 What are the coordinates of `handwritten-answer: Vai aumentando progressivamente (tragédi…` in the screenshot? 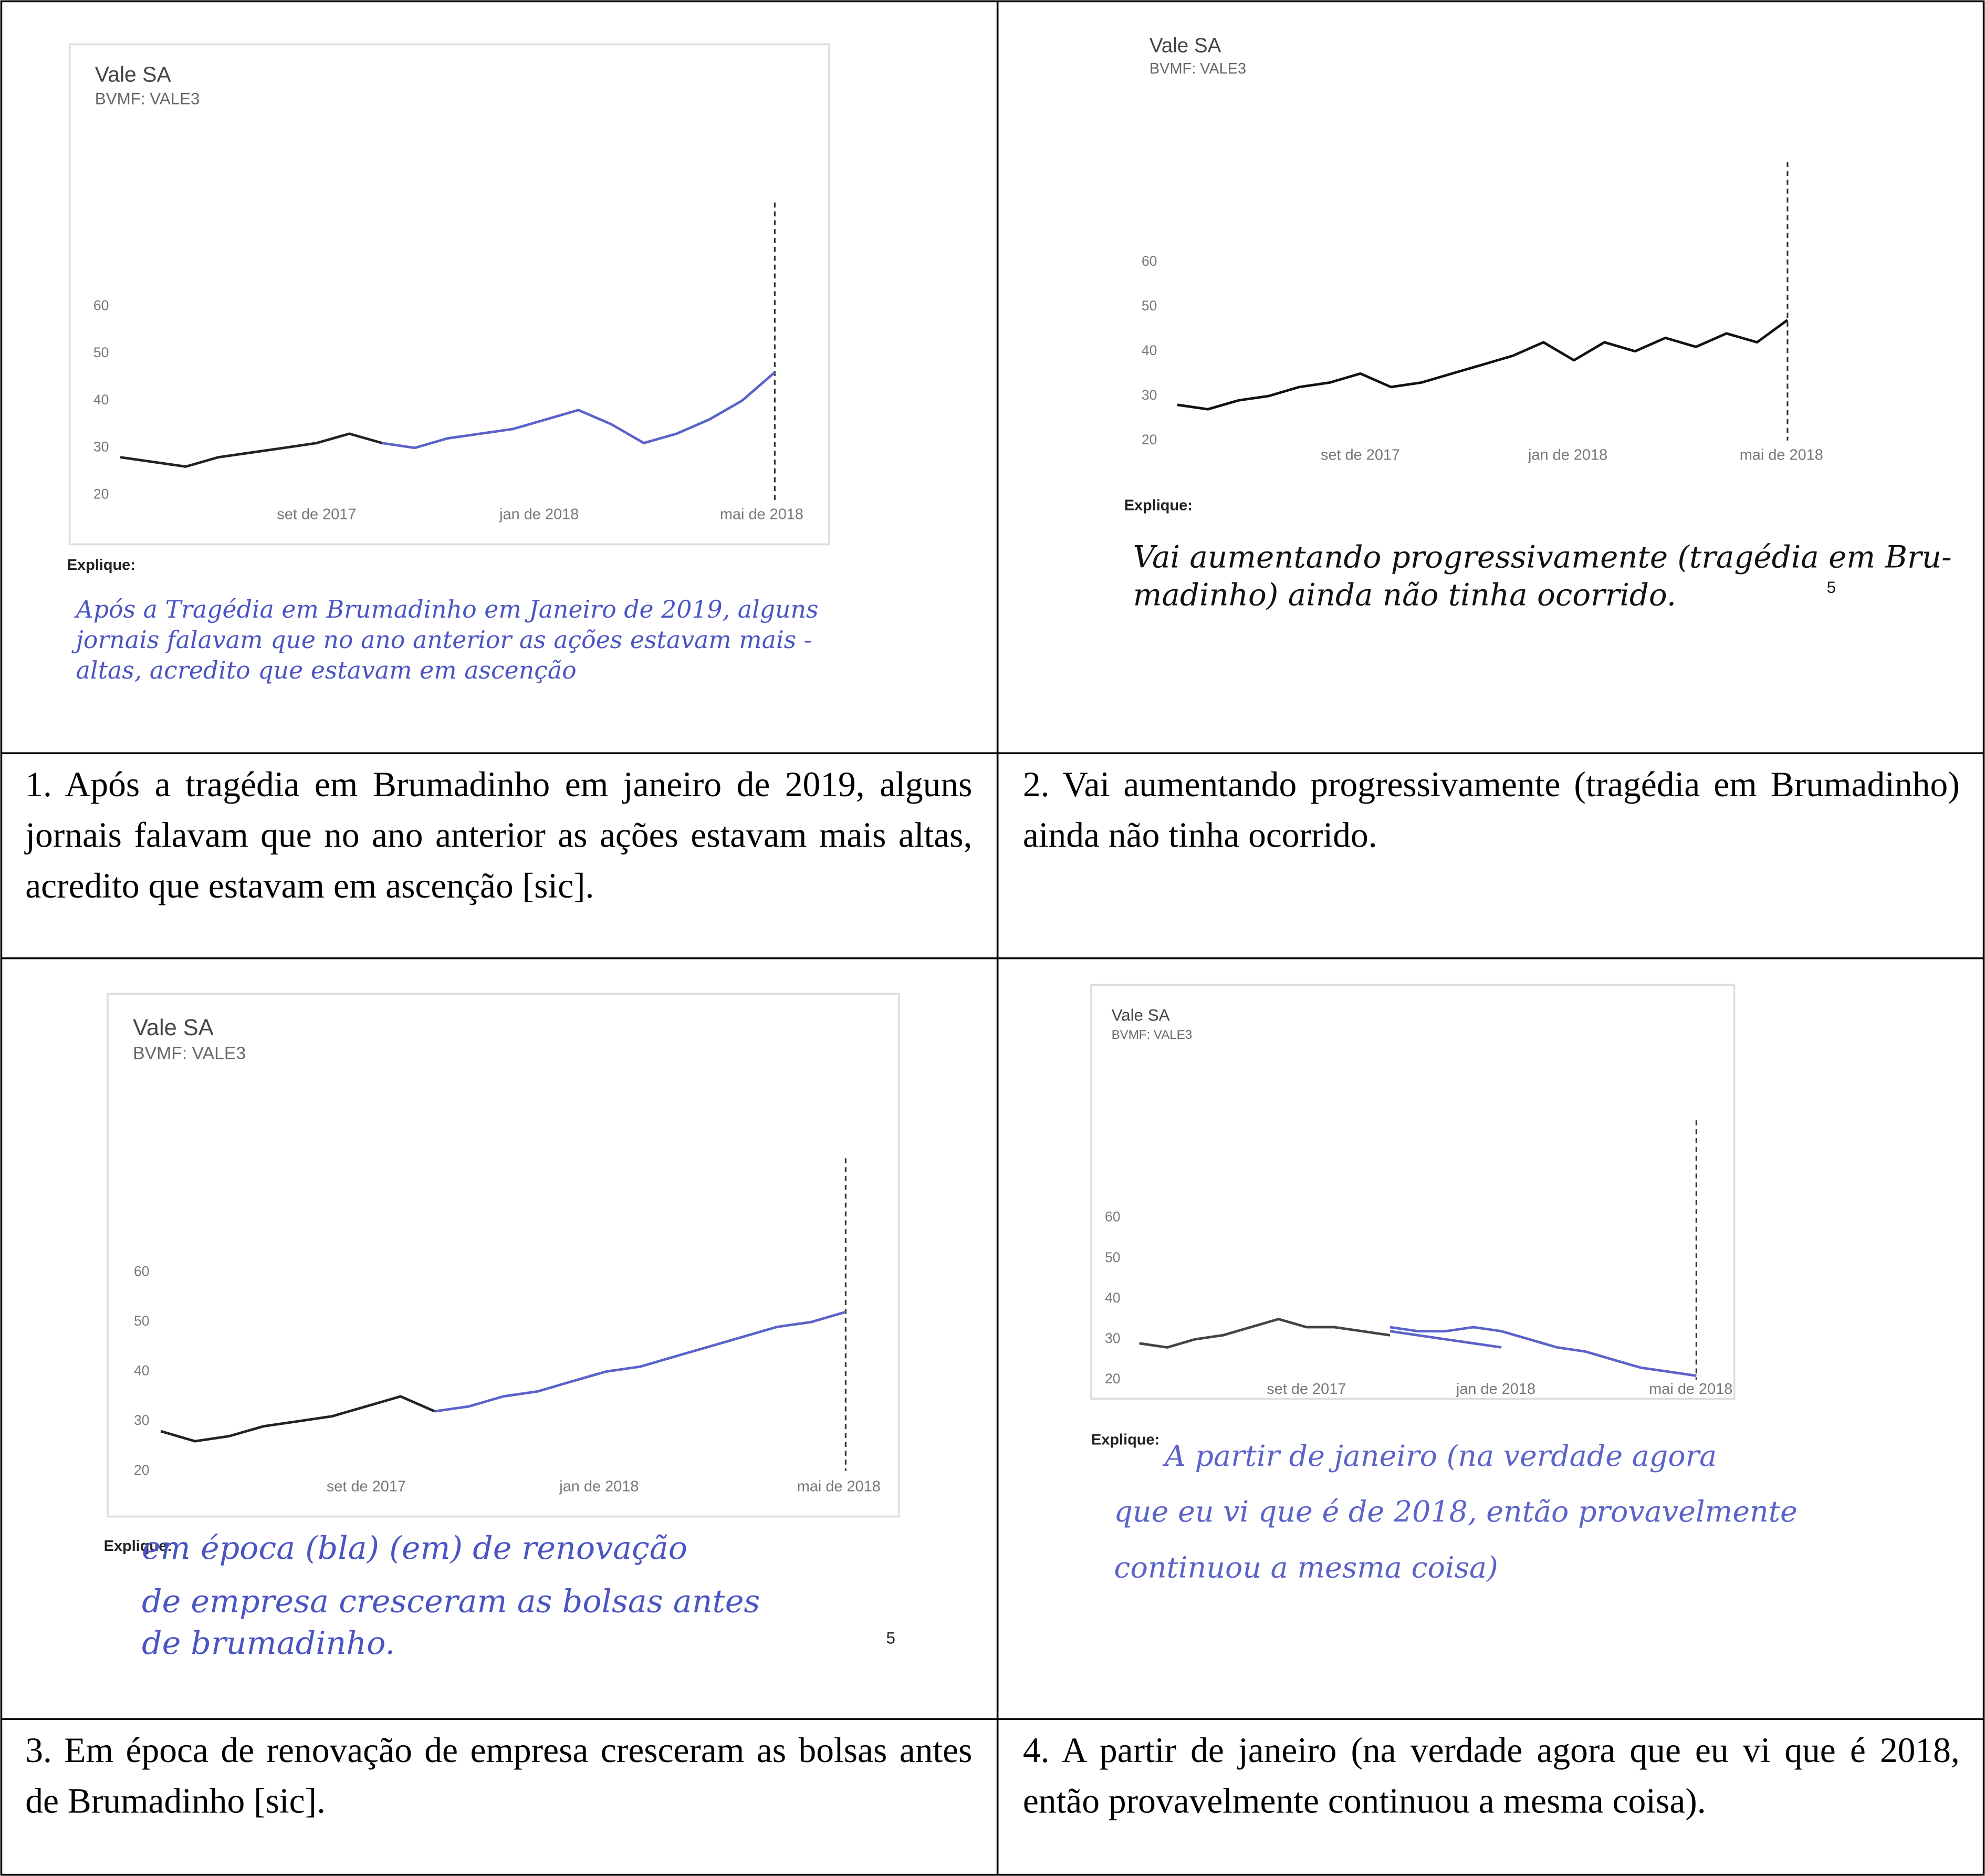 It's located at (1542, 557).